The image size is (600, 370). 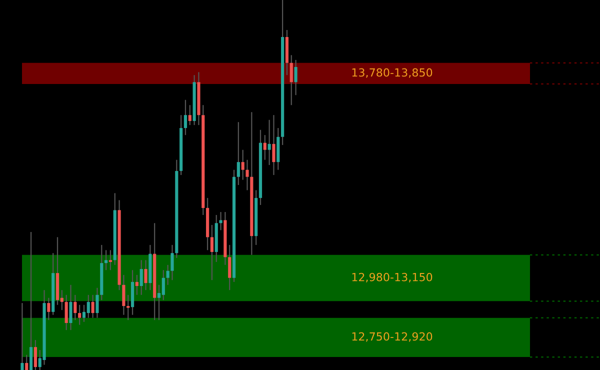 I want to click on band-label: 12,980-13,150, so click(x=392, y=277).